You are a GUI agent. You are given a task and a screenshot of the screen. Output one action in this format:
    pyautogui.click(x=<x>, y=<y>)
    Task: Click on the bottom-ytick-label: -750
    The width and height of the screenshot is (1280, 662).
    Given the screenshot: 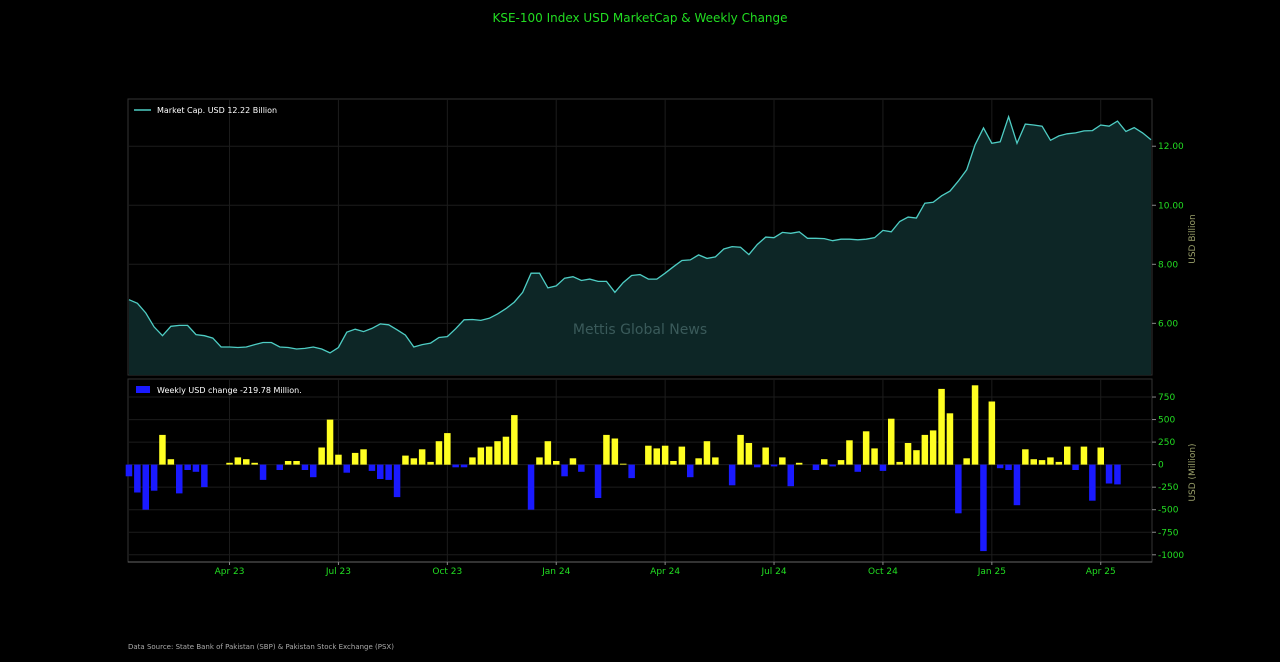 What is the action you would take?
    pyautogui.click(x=1168, y=533)
    